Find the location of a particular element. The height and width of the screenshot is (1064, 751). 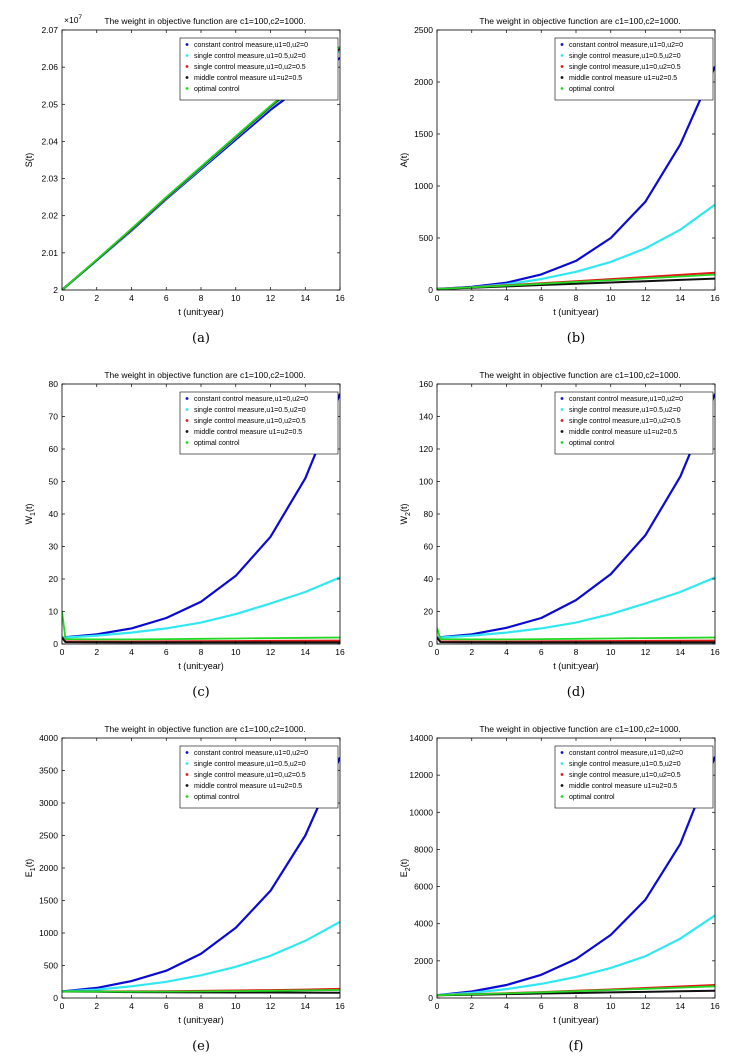

y-tick-label: 2.06 is located at coordinates (49, 67).